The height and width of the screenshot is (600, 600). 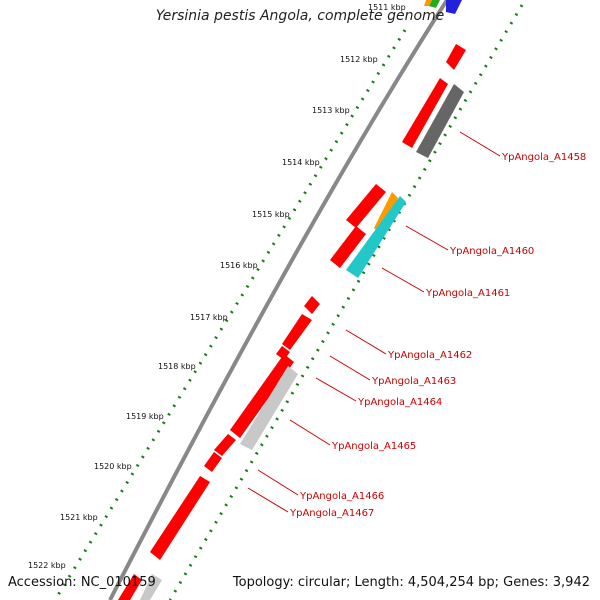 I want to click on gene-label-1467: YpAngola_A1467, so click(x=331, y=513).